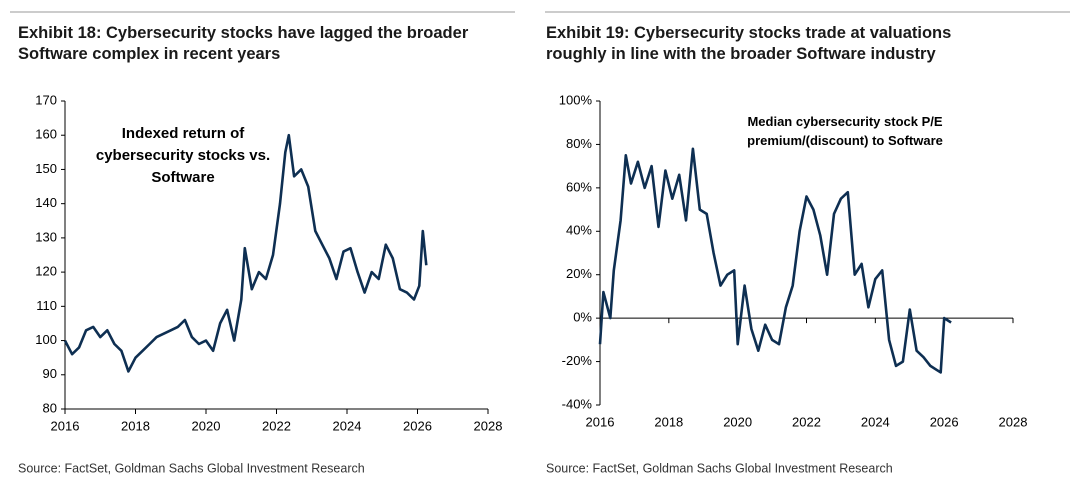  Describe the element at coordinates (46, 202) in the screenshot. I see `y-tick-label: 140` at that location.